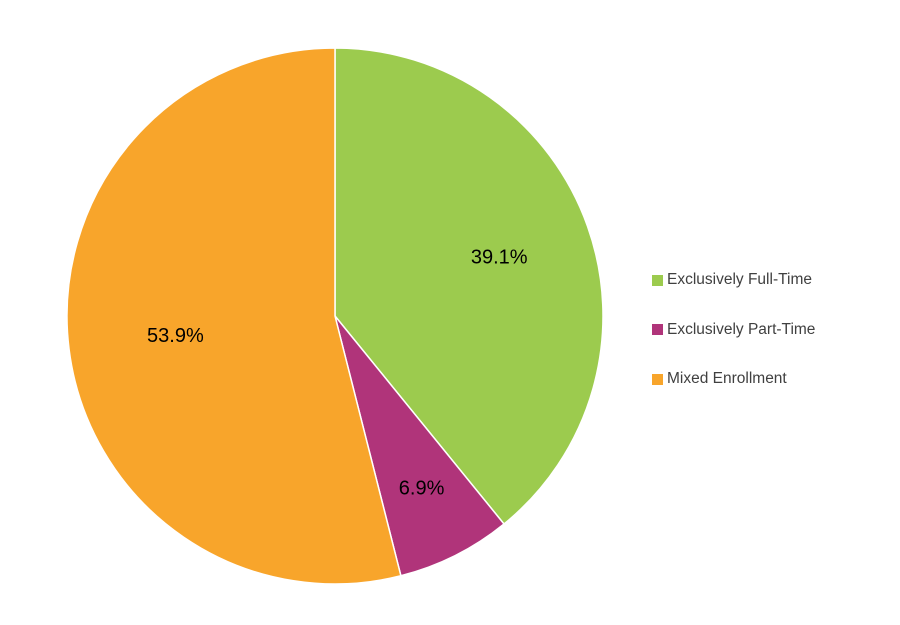 This screenshot has height=625, width=900. What do you see at coordinates (419, 446) in the screenshot?
I see `pie-slice-exclusively-part-time` at bounding box center [419, 446].